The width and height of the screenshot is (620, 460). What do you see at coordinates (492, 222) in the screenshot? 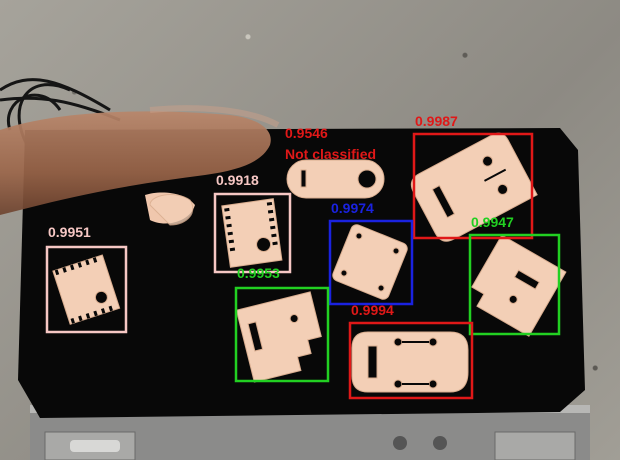
I see `detection-score-7: 0.9947` at bounding box center [492, 222].